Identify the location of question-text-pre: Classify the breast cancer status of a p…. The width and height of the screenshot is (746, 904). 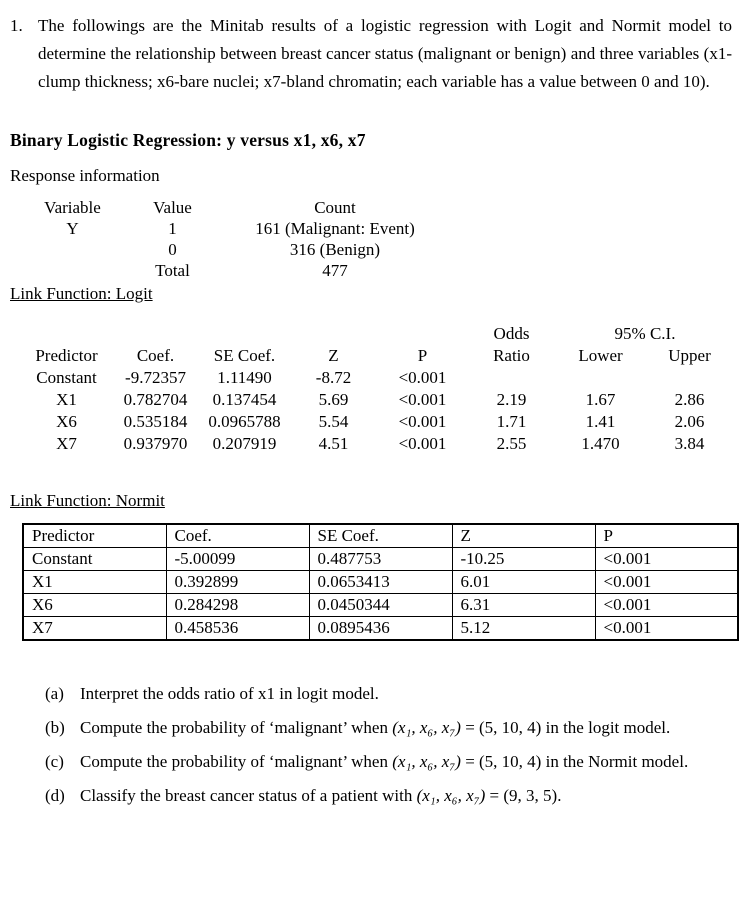
(248, 795).